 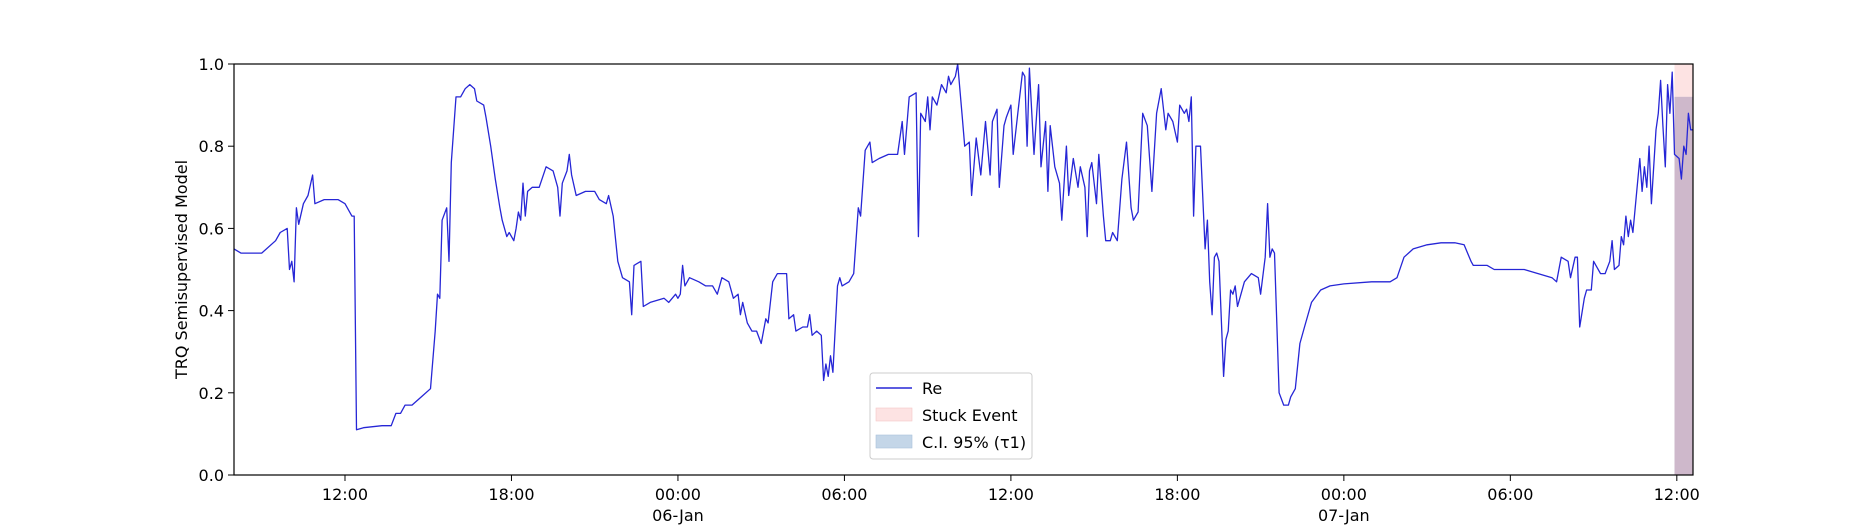 I want to click on y-axis-label: TRQ Semisupervised Model, so click(x=181, y=270).